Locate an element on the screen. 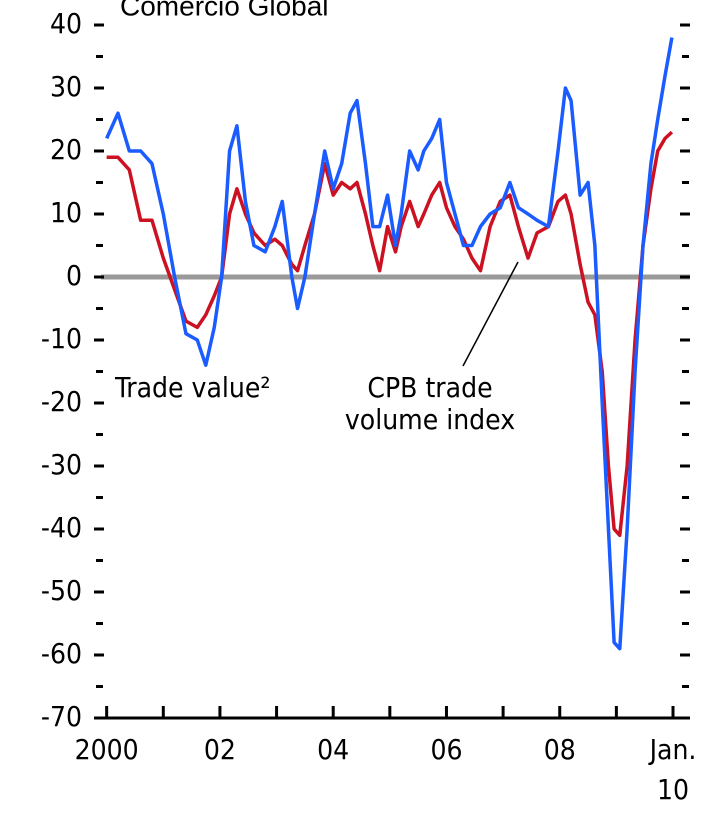 This screenshot has height=819, width=712. x-tick-label: 02 is located at coordinates (219, 749).